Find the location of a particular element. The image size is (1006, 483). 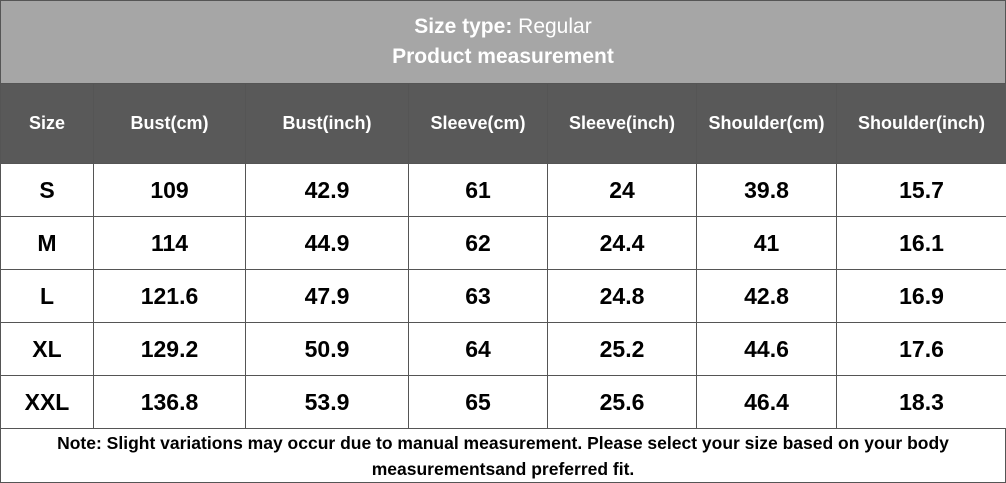

table-cell: 42.8 is located at coordinates (766, 296).